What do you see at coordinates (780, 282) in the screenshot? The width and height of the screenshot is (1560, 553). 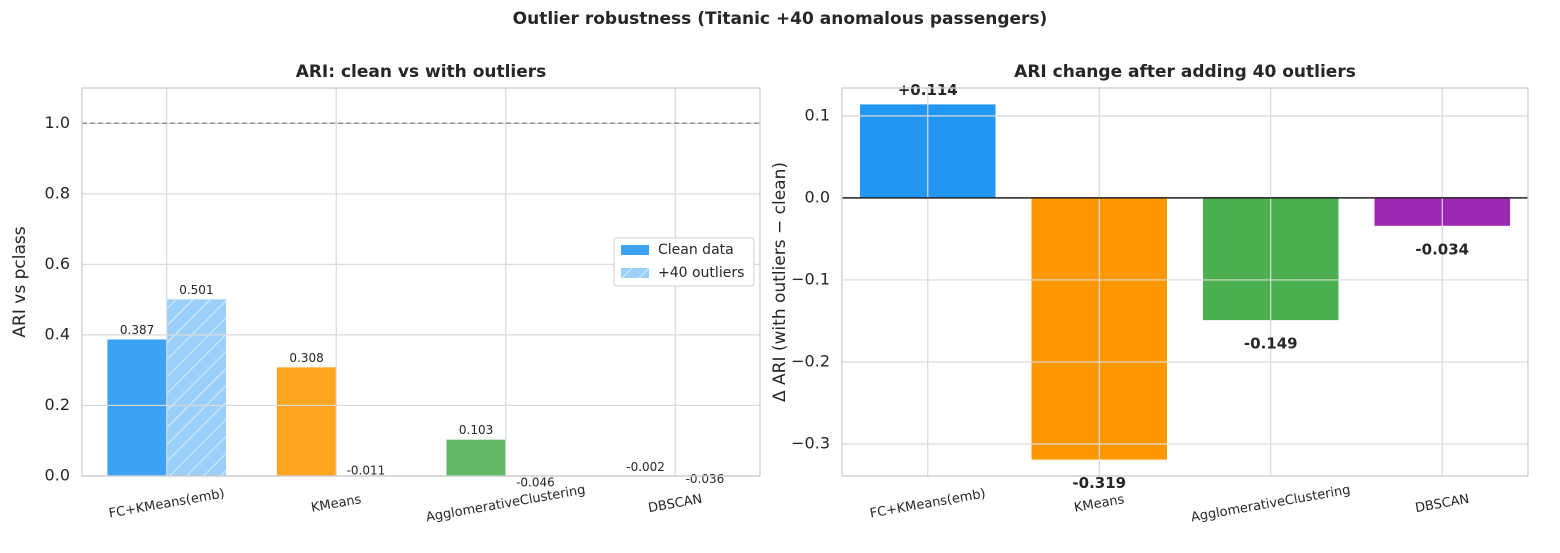 I see `y-axis-label: Δ ARI (with outliers − clean)` at bounding box center [780, 282].